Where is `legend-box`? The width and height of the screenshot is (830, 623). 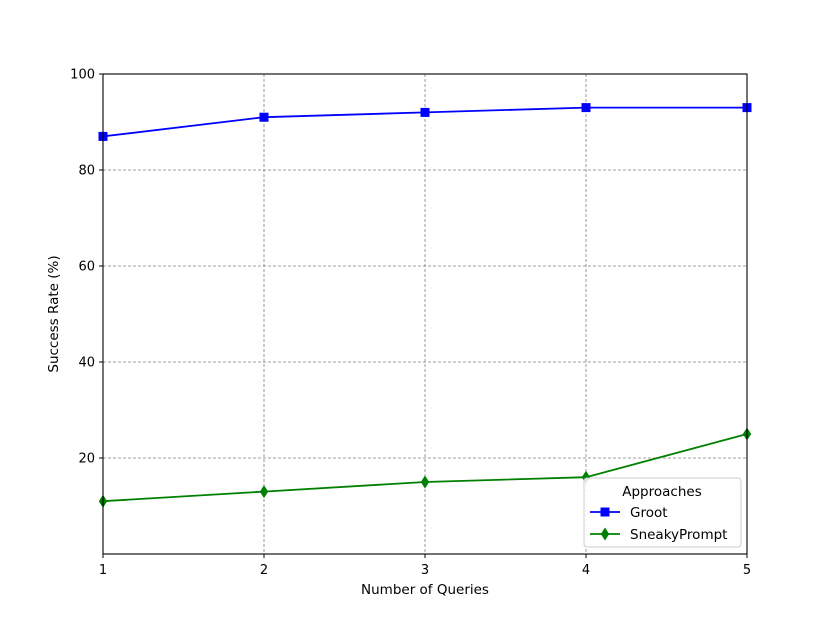 legend-box is located at coordinates (662, 512).